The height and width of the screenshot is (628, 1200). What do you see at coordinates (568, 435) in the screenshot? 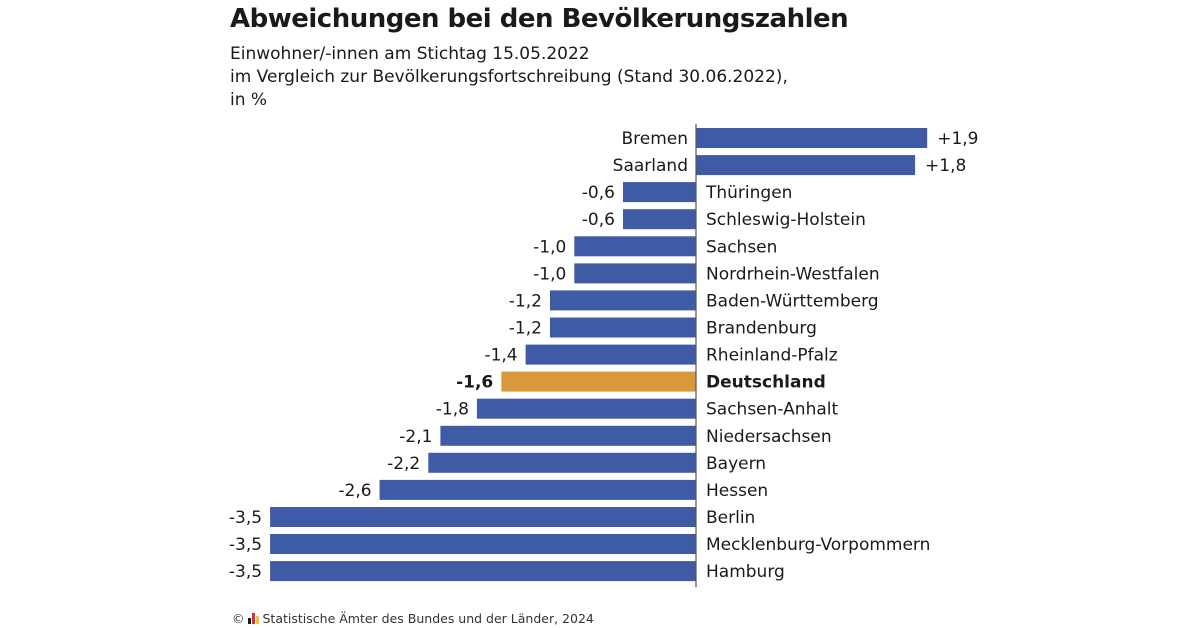
I see `bar-niedersachsen` at bounding box center [568, 435].